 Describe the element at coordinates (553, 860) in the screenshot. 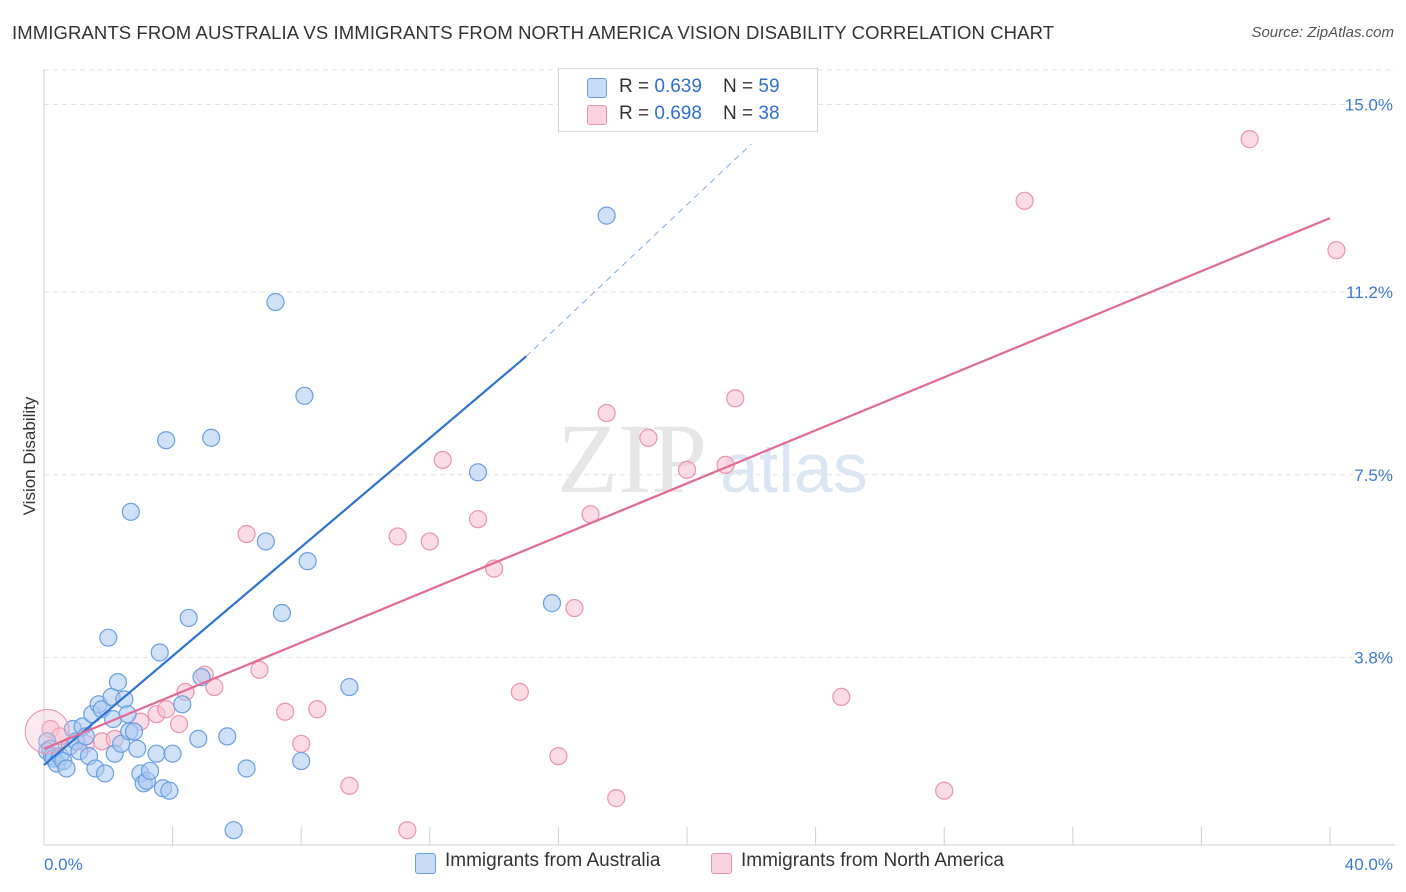

I see `bottom-legend-label-australia: Immigrants from Australia` at that location.